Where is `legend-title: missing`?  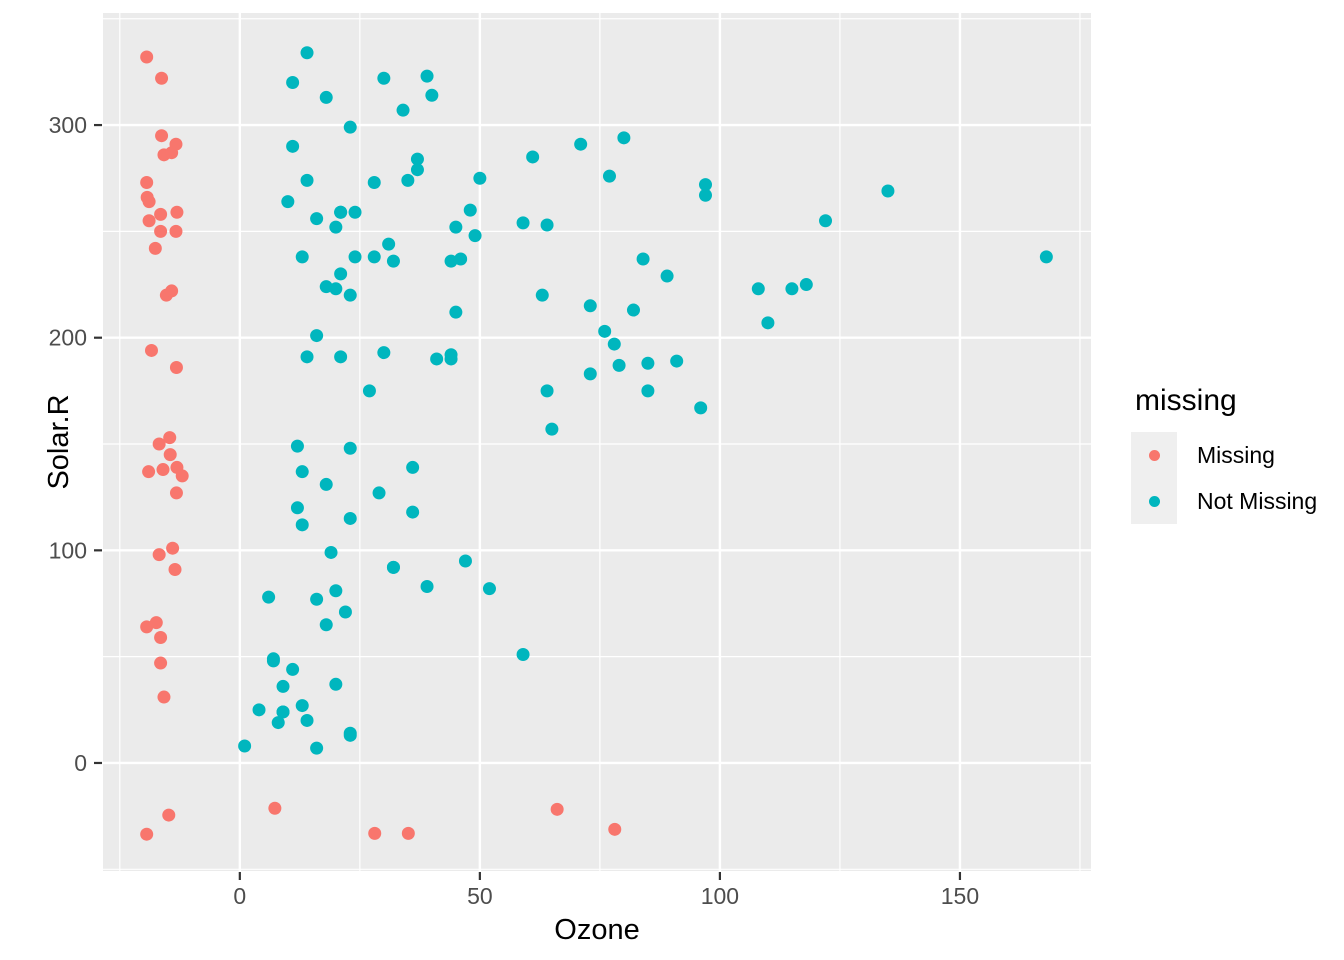 legend-title: missing is located at coordinates (1186, 400).